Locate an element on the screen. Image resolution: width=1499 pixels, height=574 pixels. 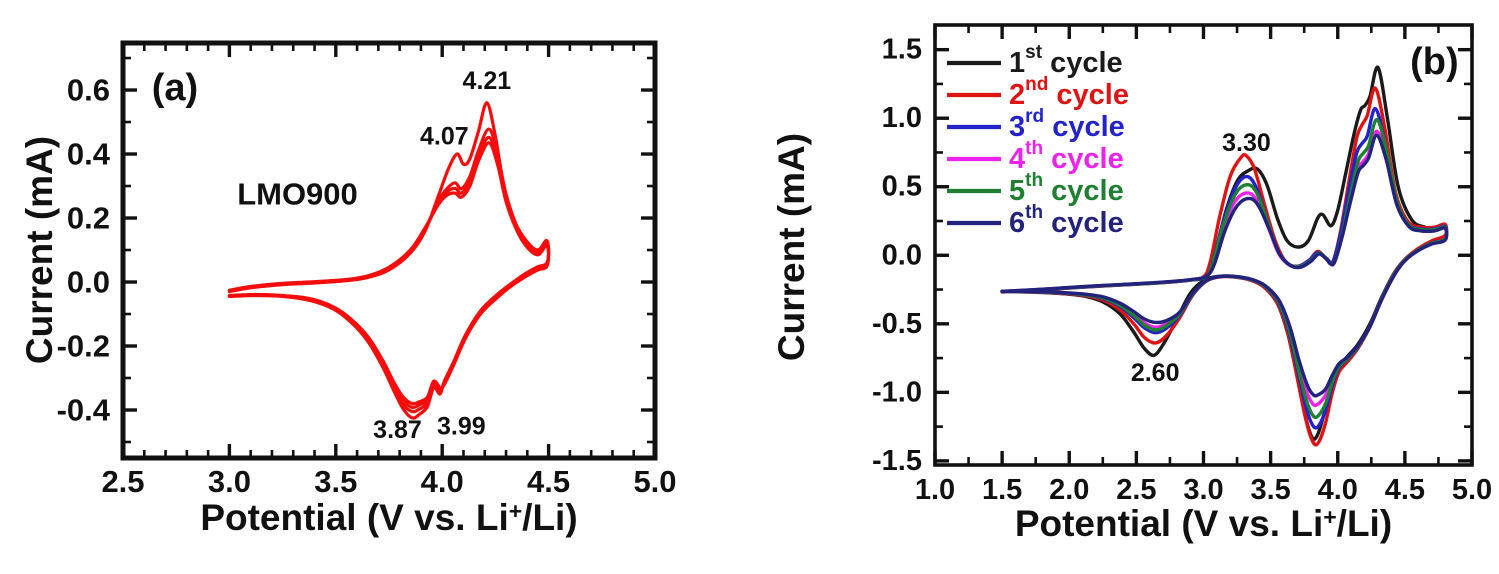
y-tick-label: 1.5 is located at coordinates (902, 50).